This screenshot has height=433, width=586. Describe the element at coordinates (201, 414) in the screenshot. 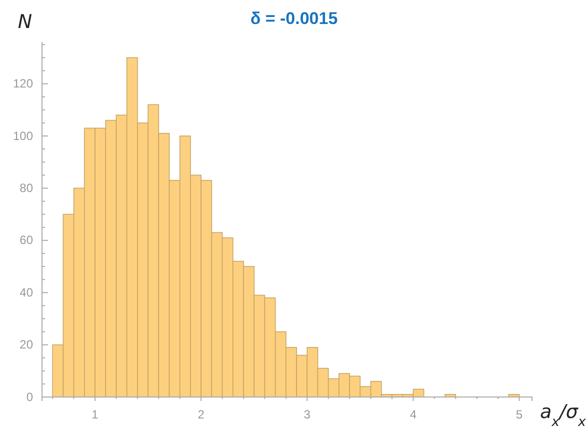

I see `x-tick-label: 2` at that location.